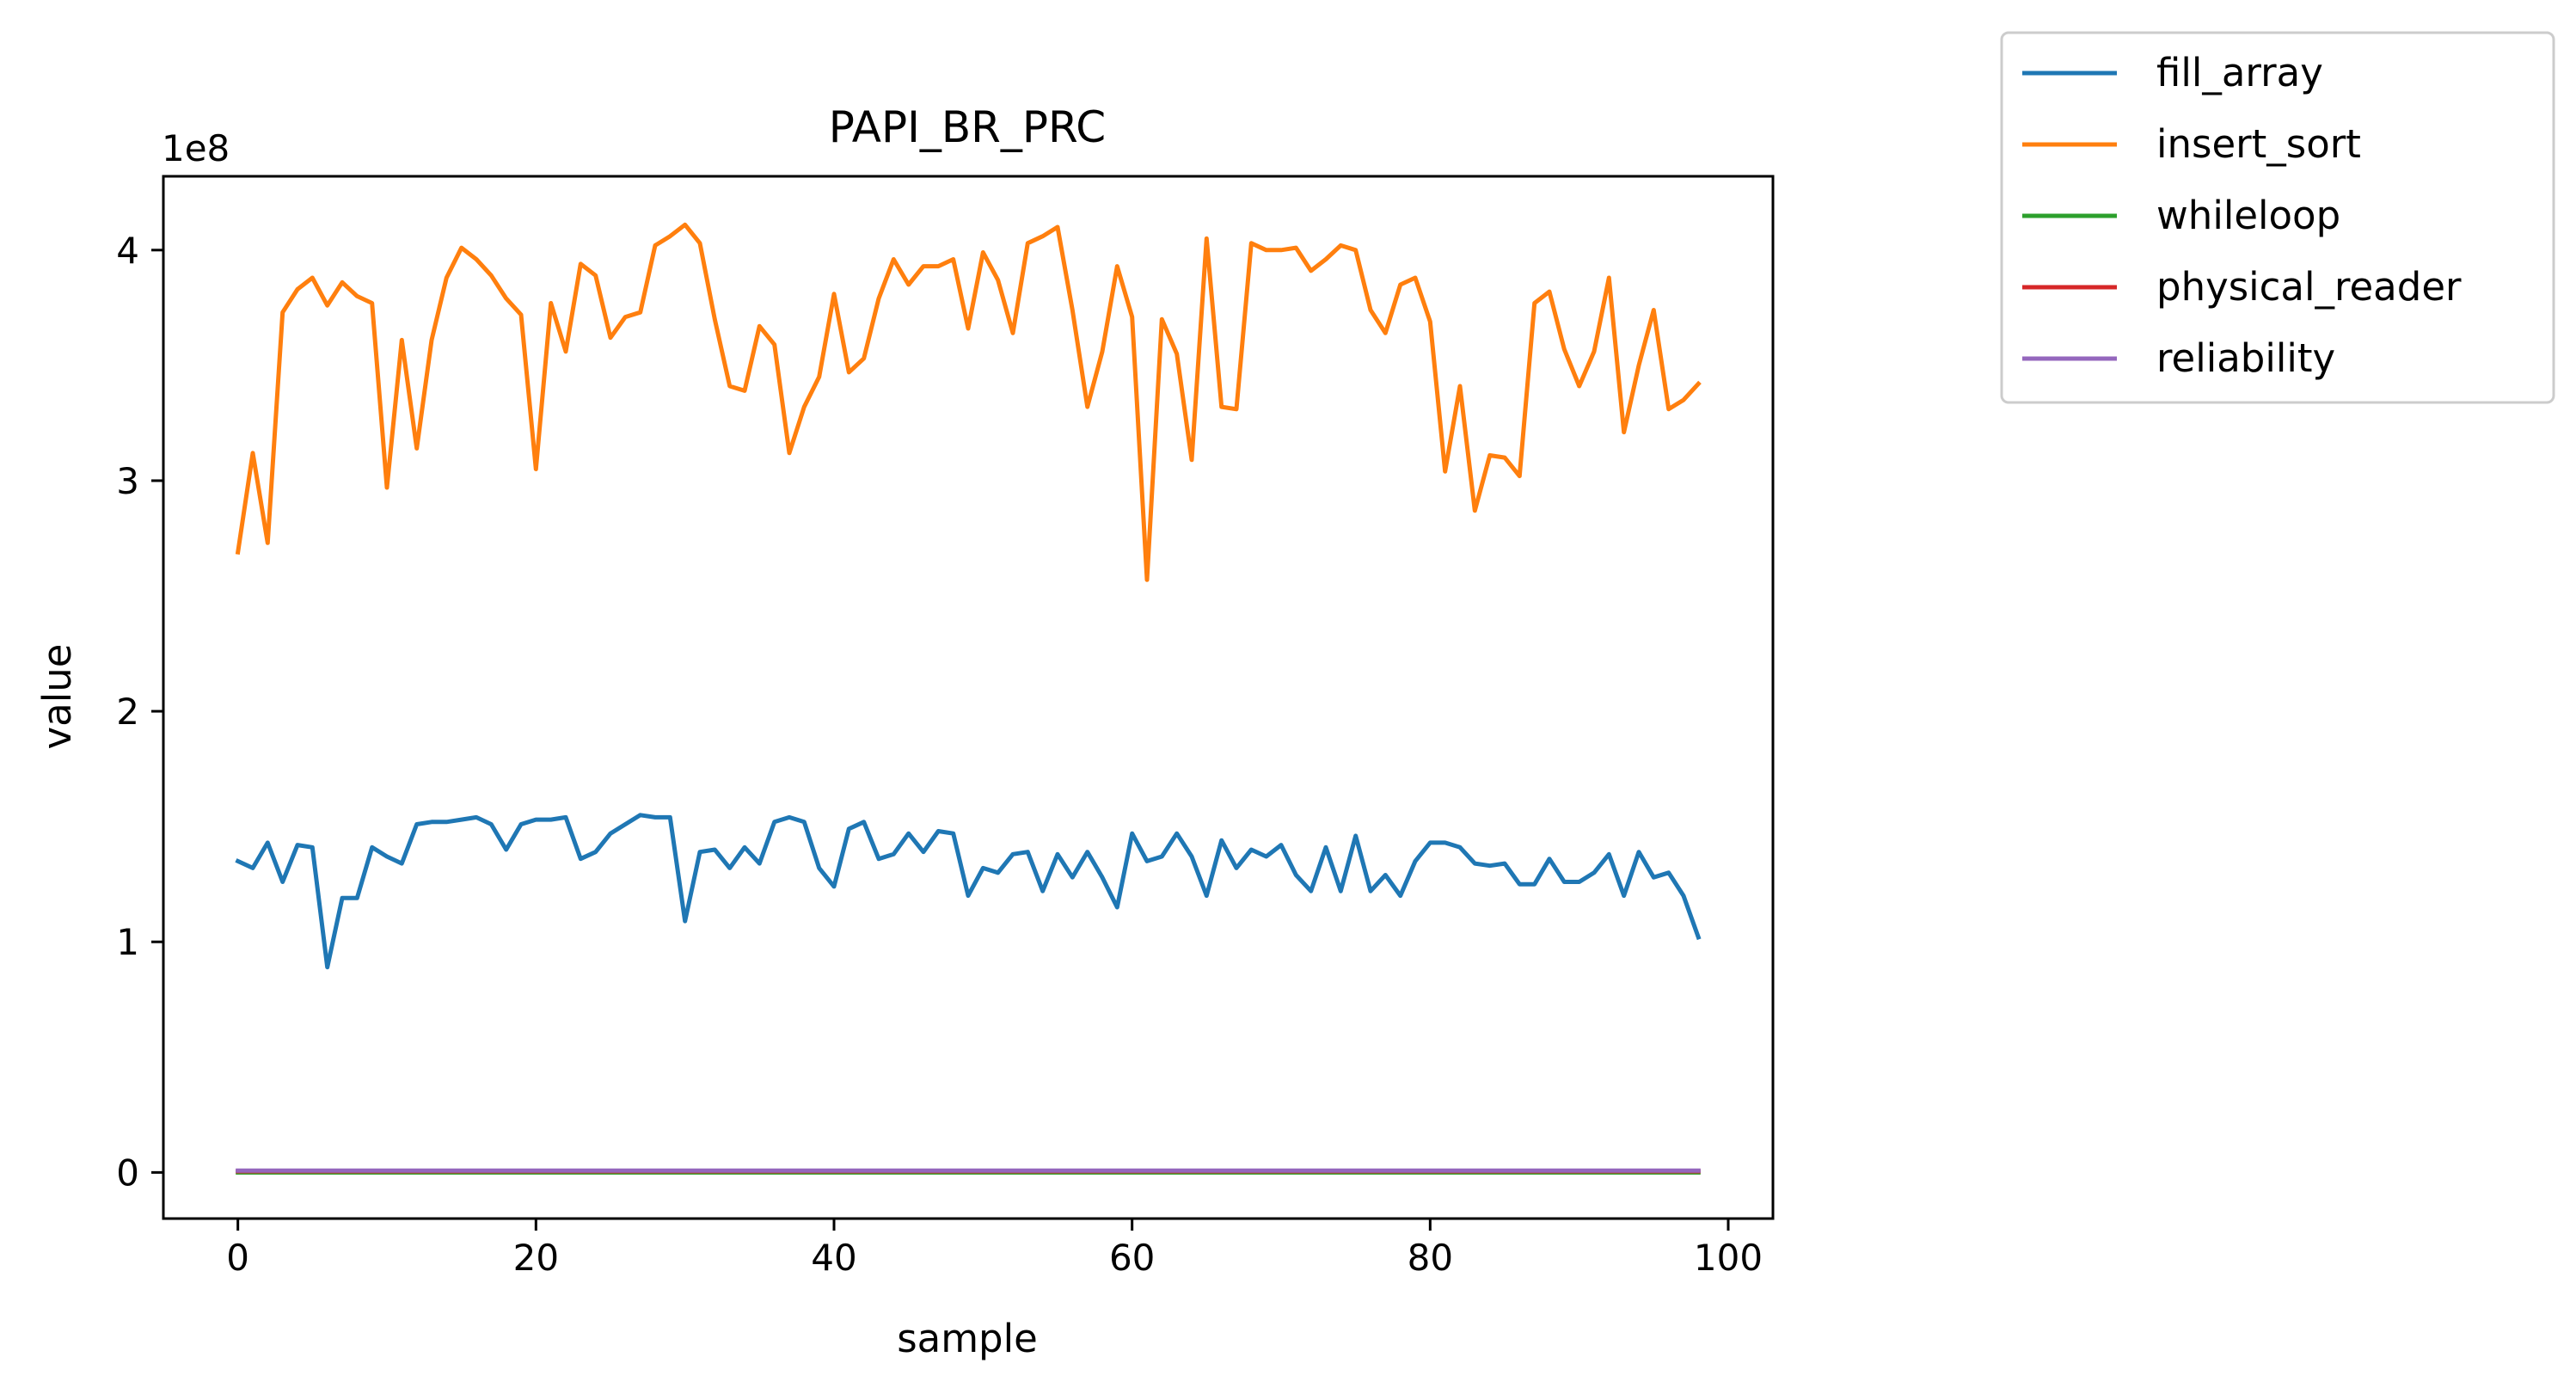 The width and height of the screenshot is (2576, 1394). What do you see at coordinates (127, 481) in the screenshot?
I see `y-tick-label: 3` at bounding box center [127, 481].